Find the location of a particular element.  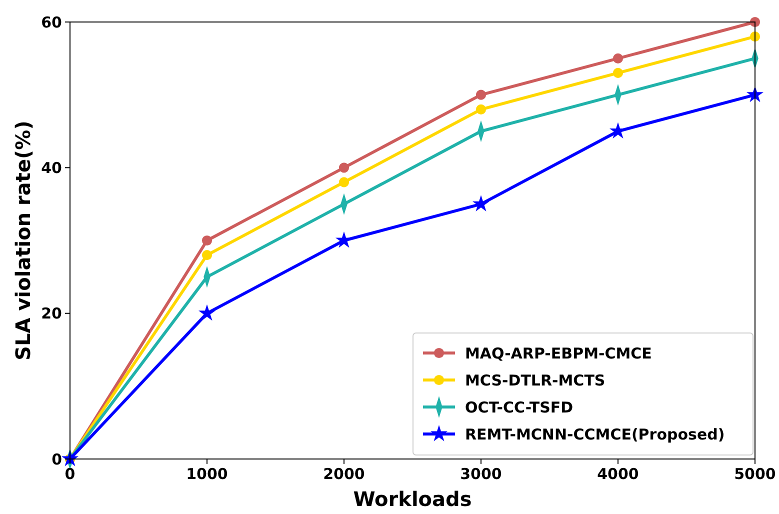

y-axis-title: SLA violation rate(%) is located at coordinates (23, 240).